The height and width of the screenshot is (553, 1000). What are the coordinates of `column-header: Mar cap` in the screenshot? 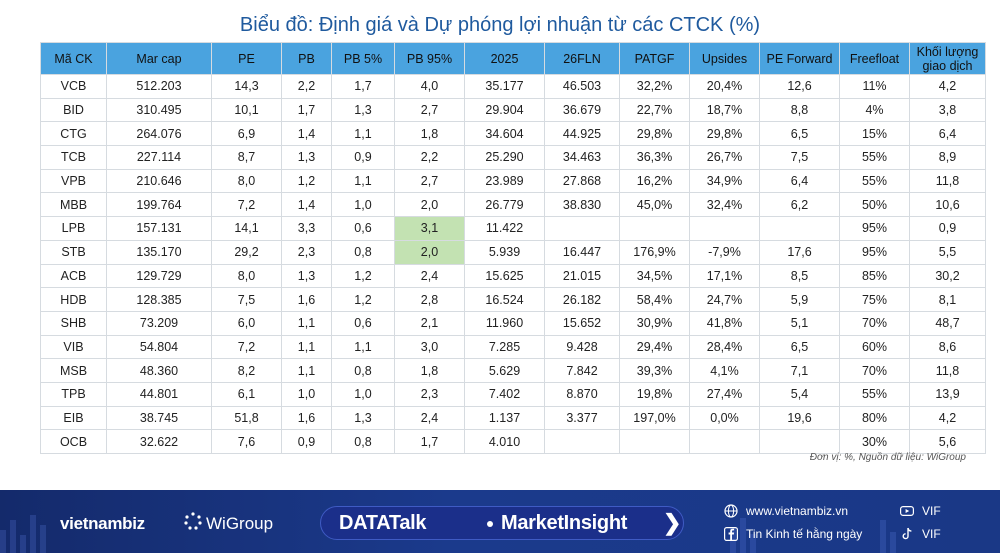 It's located at (159, 58).